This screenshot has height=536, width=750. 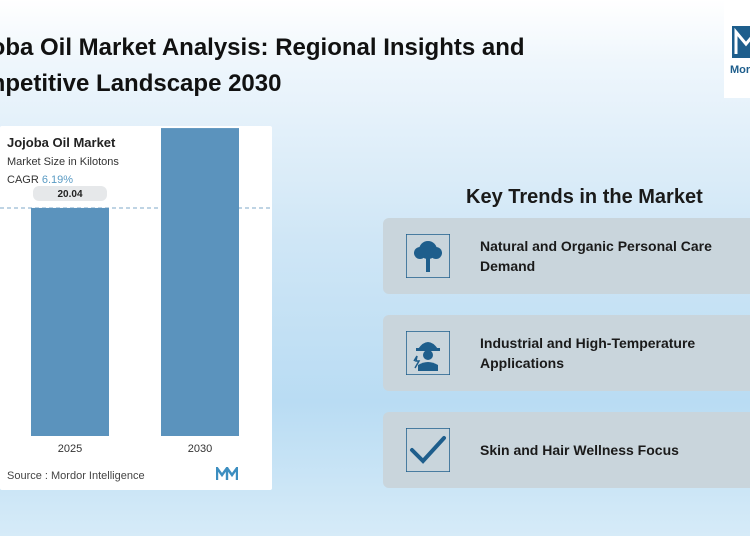 What do you see at coordinates (740, 70) in the screenshot?
I see `logo-text: Mor` at bounding box center [740, 70].